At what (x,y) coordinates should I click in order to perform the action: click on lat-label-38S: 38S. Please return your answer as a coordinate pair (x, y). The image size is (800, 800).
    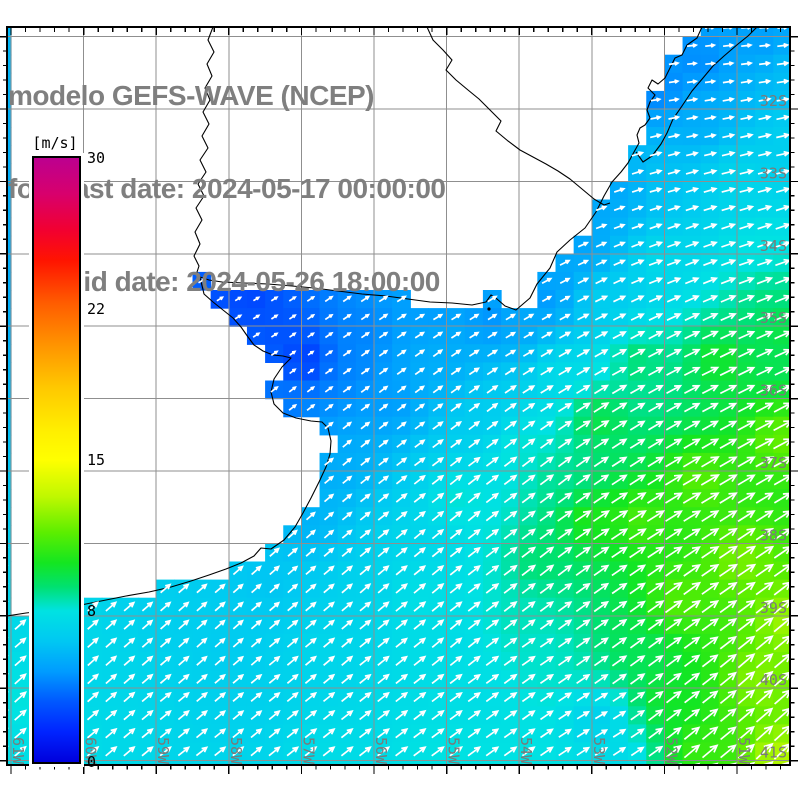
    Looking at the image, I should click on (773, 535).